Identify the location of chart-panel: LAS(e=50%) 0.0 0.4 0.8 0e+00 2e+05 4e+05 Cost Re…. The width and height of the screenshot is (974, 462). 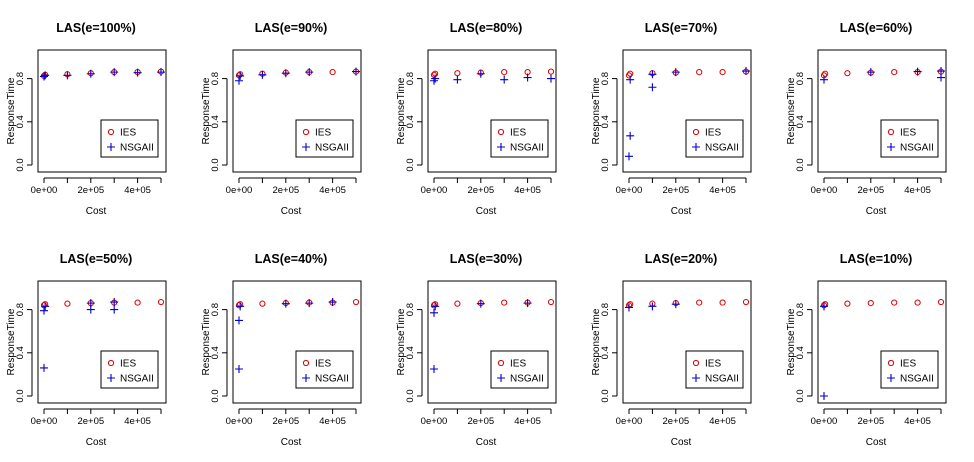
(86, 350).